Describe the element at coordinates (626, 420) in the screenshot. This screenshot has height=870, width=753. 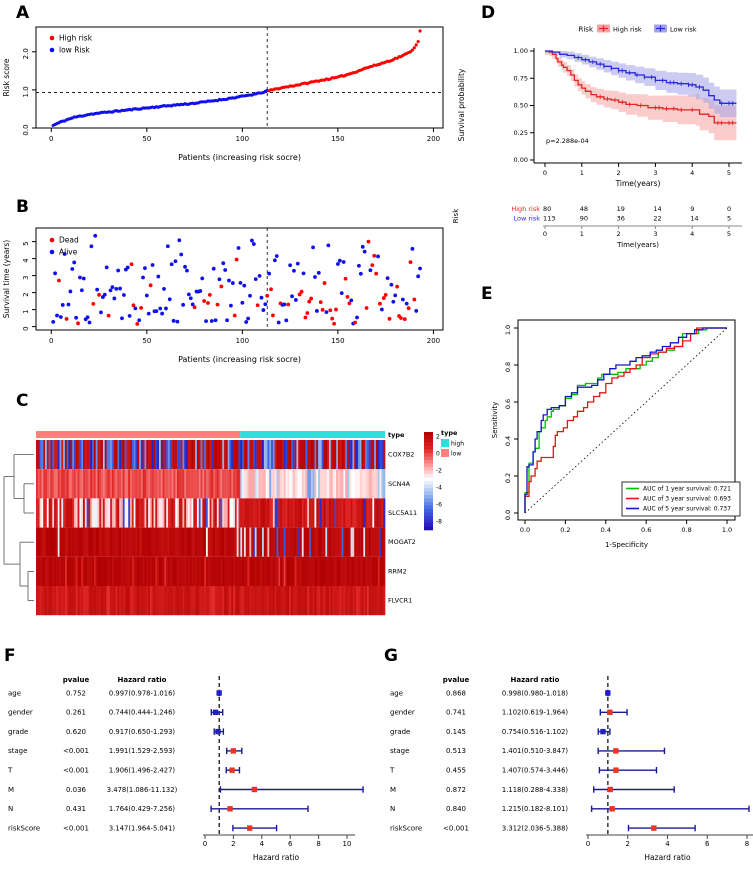
I see `plot-border` at that location.